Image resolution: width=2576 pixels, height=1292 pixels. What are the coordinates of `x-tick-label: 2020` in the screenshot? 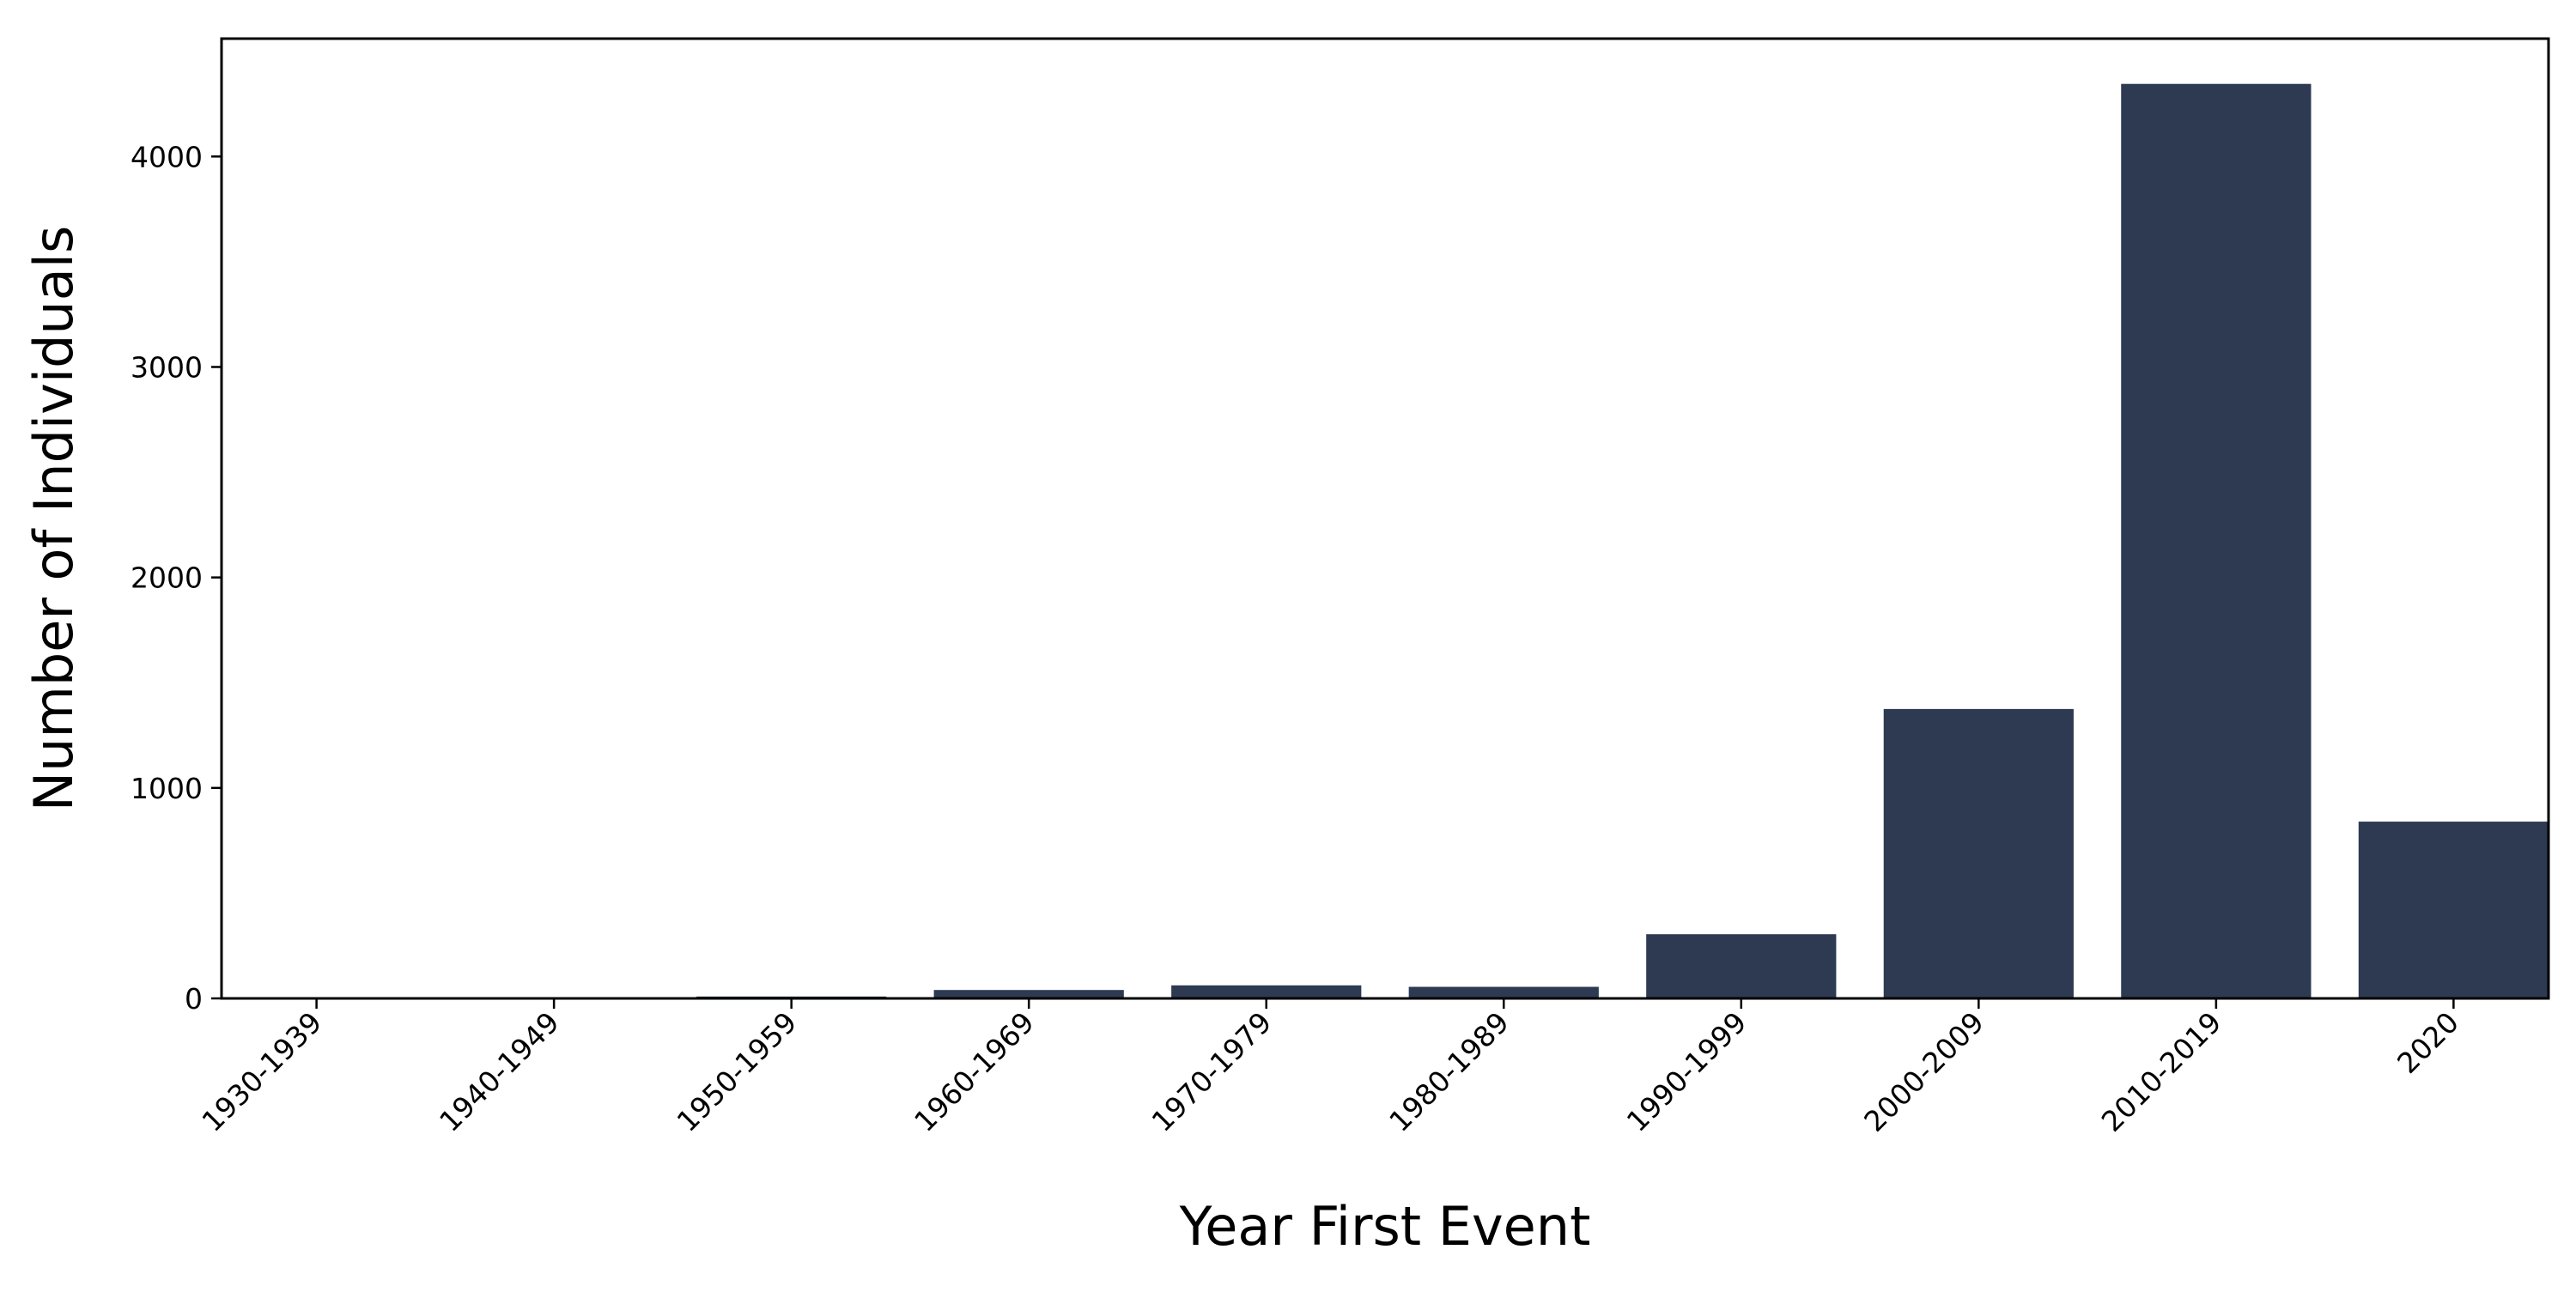 It's located at (2428, 1042).